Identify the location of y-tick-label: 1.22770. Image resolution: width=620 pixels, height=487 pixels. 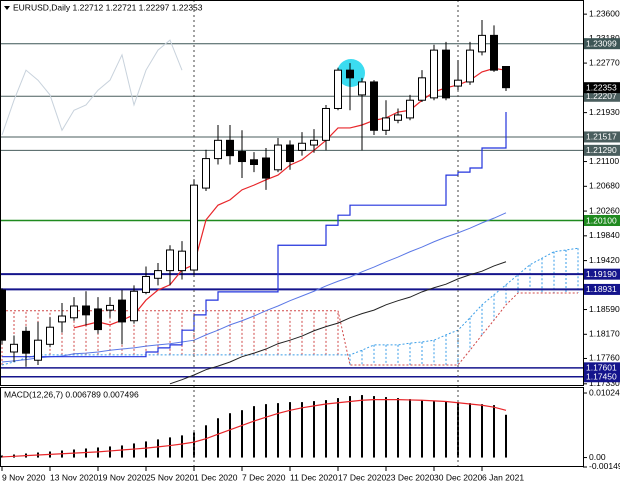
(604, 62).